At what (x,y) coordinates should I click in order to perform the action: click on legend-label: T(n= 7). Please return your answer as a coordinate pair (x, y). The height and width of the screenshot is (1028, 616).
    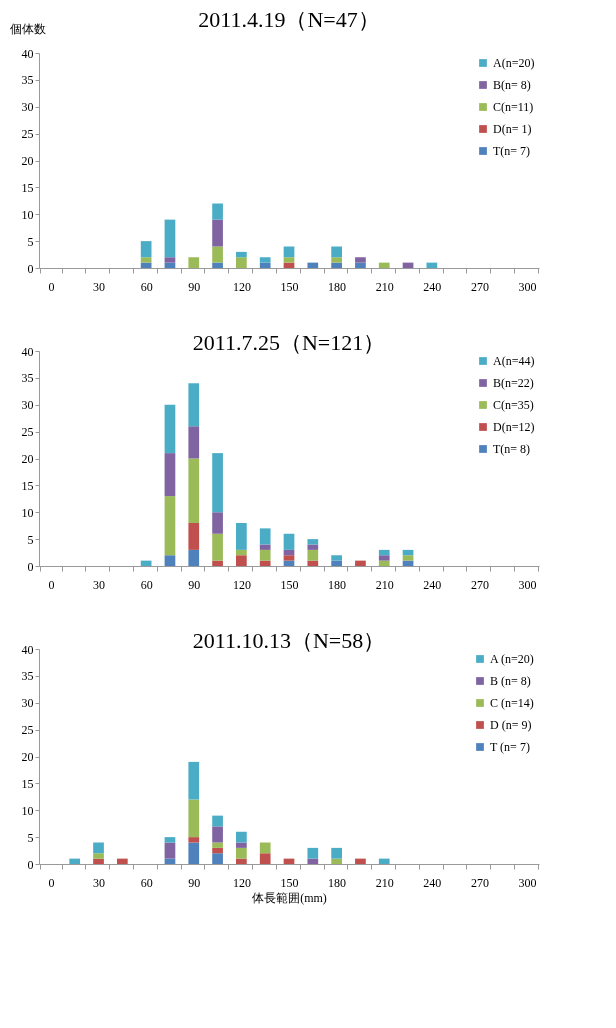
    Looking at the image, I should click on (512, 151).